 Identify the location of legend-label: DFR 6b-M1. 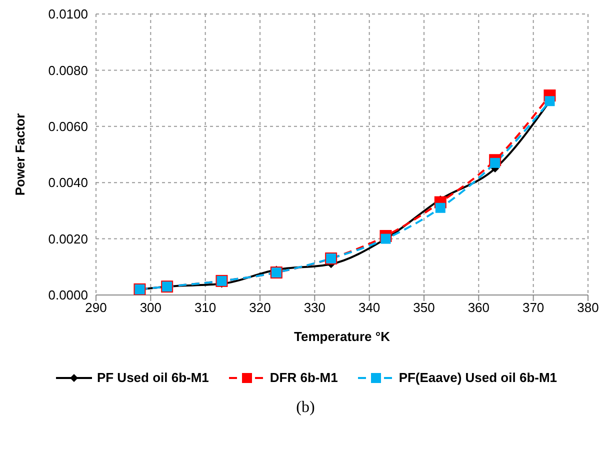
(304, 377).